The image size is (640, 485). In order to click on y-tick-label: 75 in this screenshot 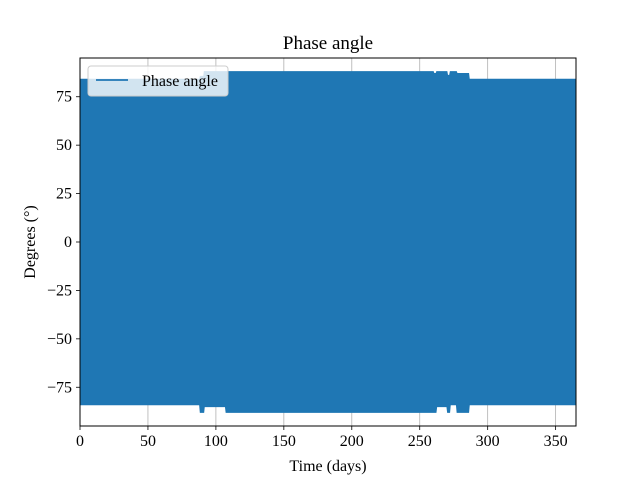, I will do `click(64, 97)`.